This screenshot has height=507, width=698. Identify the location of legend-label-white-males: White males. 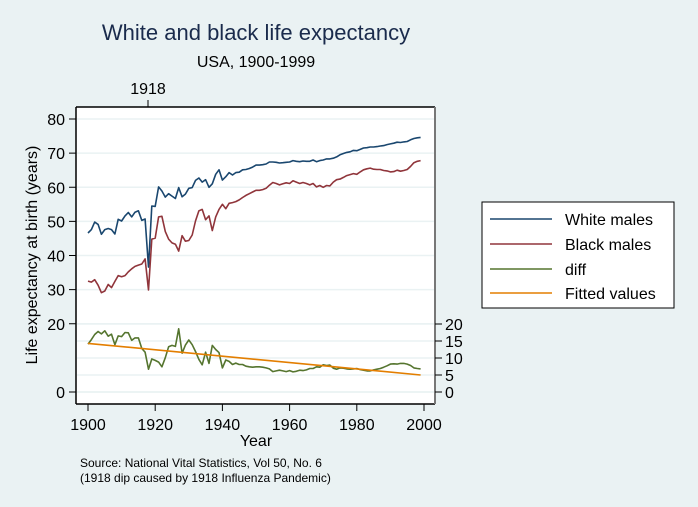
(609, 220).